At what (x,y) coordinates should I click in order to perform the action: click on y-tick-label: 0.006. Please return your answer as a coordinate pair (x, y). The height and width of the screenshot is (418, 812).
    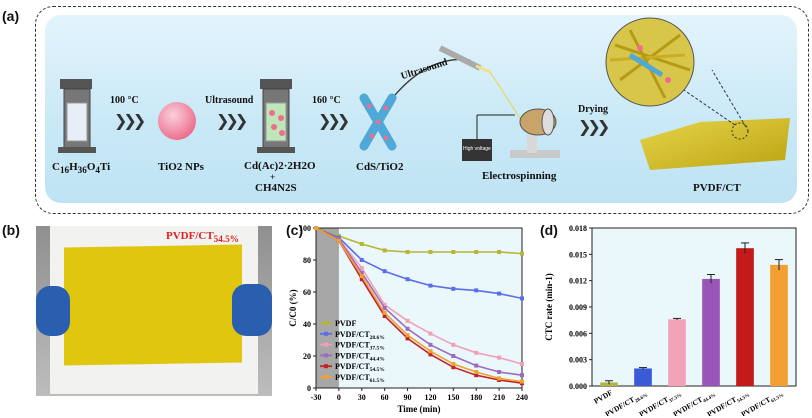
    Looking at the image, I should click on (578, 333).